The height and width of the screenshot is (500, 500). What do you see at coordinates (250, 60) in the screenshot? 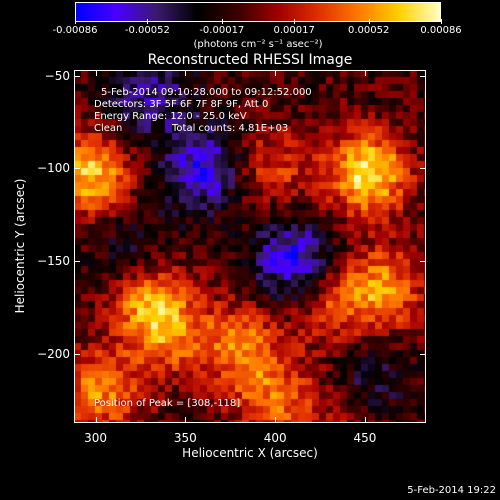
I see `chart-title: Reconstructed RHESSI Image` at bounding box center [250, 60].